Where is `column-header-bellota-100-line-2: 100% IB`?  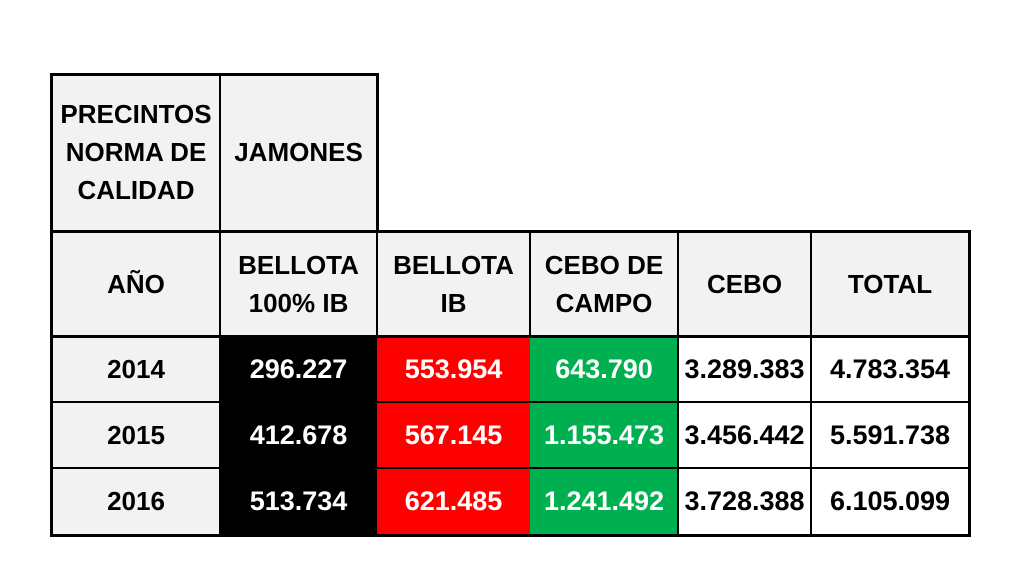 column-header-bellota-100-line-2: 100% IB is located at coordinates (298, 302).